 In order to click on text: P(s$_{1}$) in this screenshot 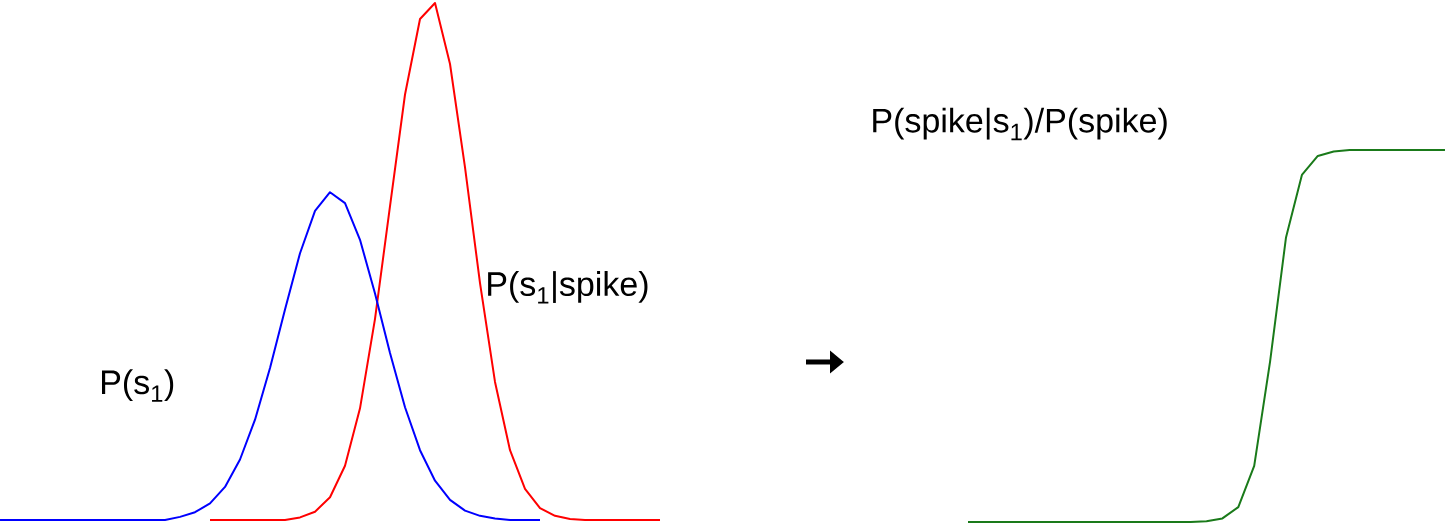, I will do `click(138, 385)`.